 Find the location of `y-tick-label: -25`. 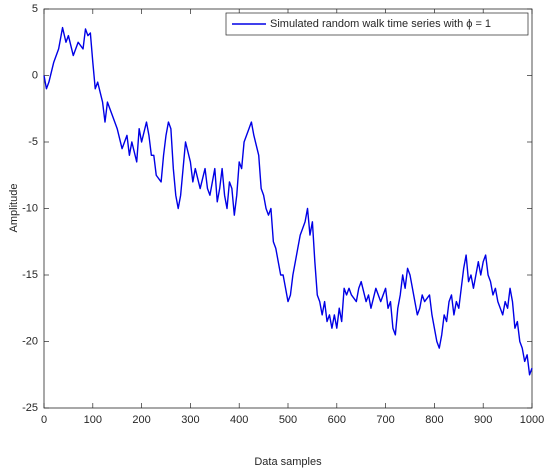

y-tick-label: -25 is located at coordinates (30, 408).